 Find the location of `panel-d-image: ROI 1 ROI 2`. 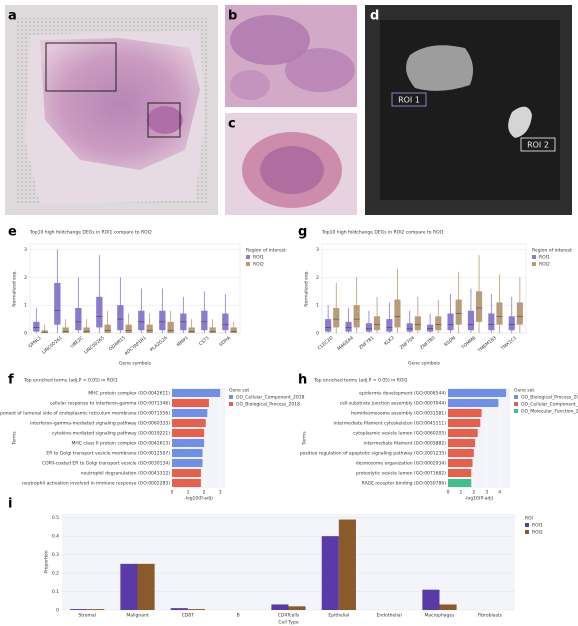

panel-d-image: ROI 1 ROI 2 is located at coordinates (468, 110).